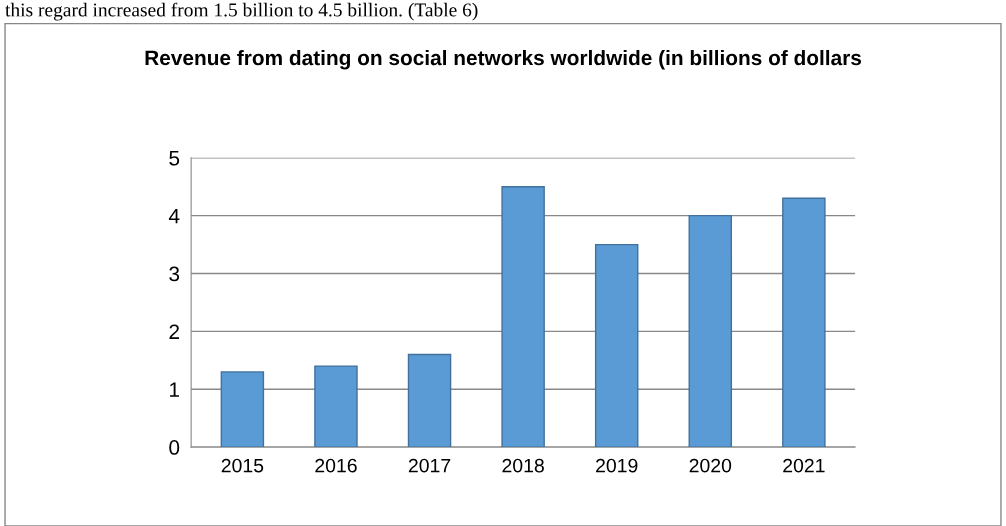 This screenshot has height=526, width=1006. Describe the element at coordinates (617, 465) in the screenshot. I see `x-tick-label: 2019` at that location.